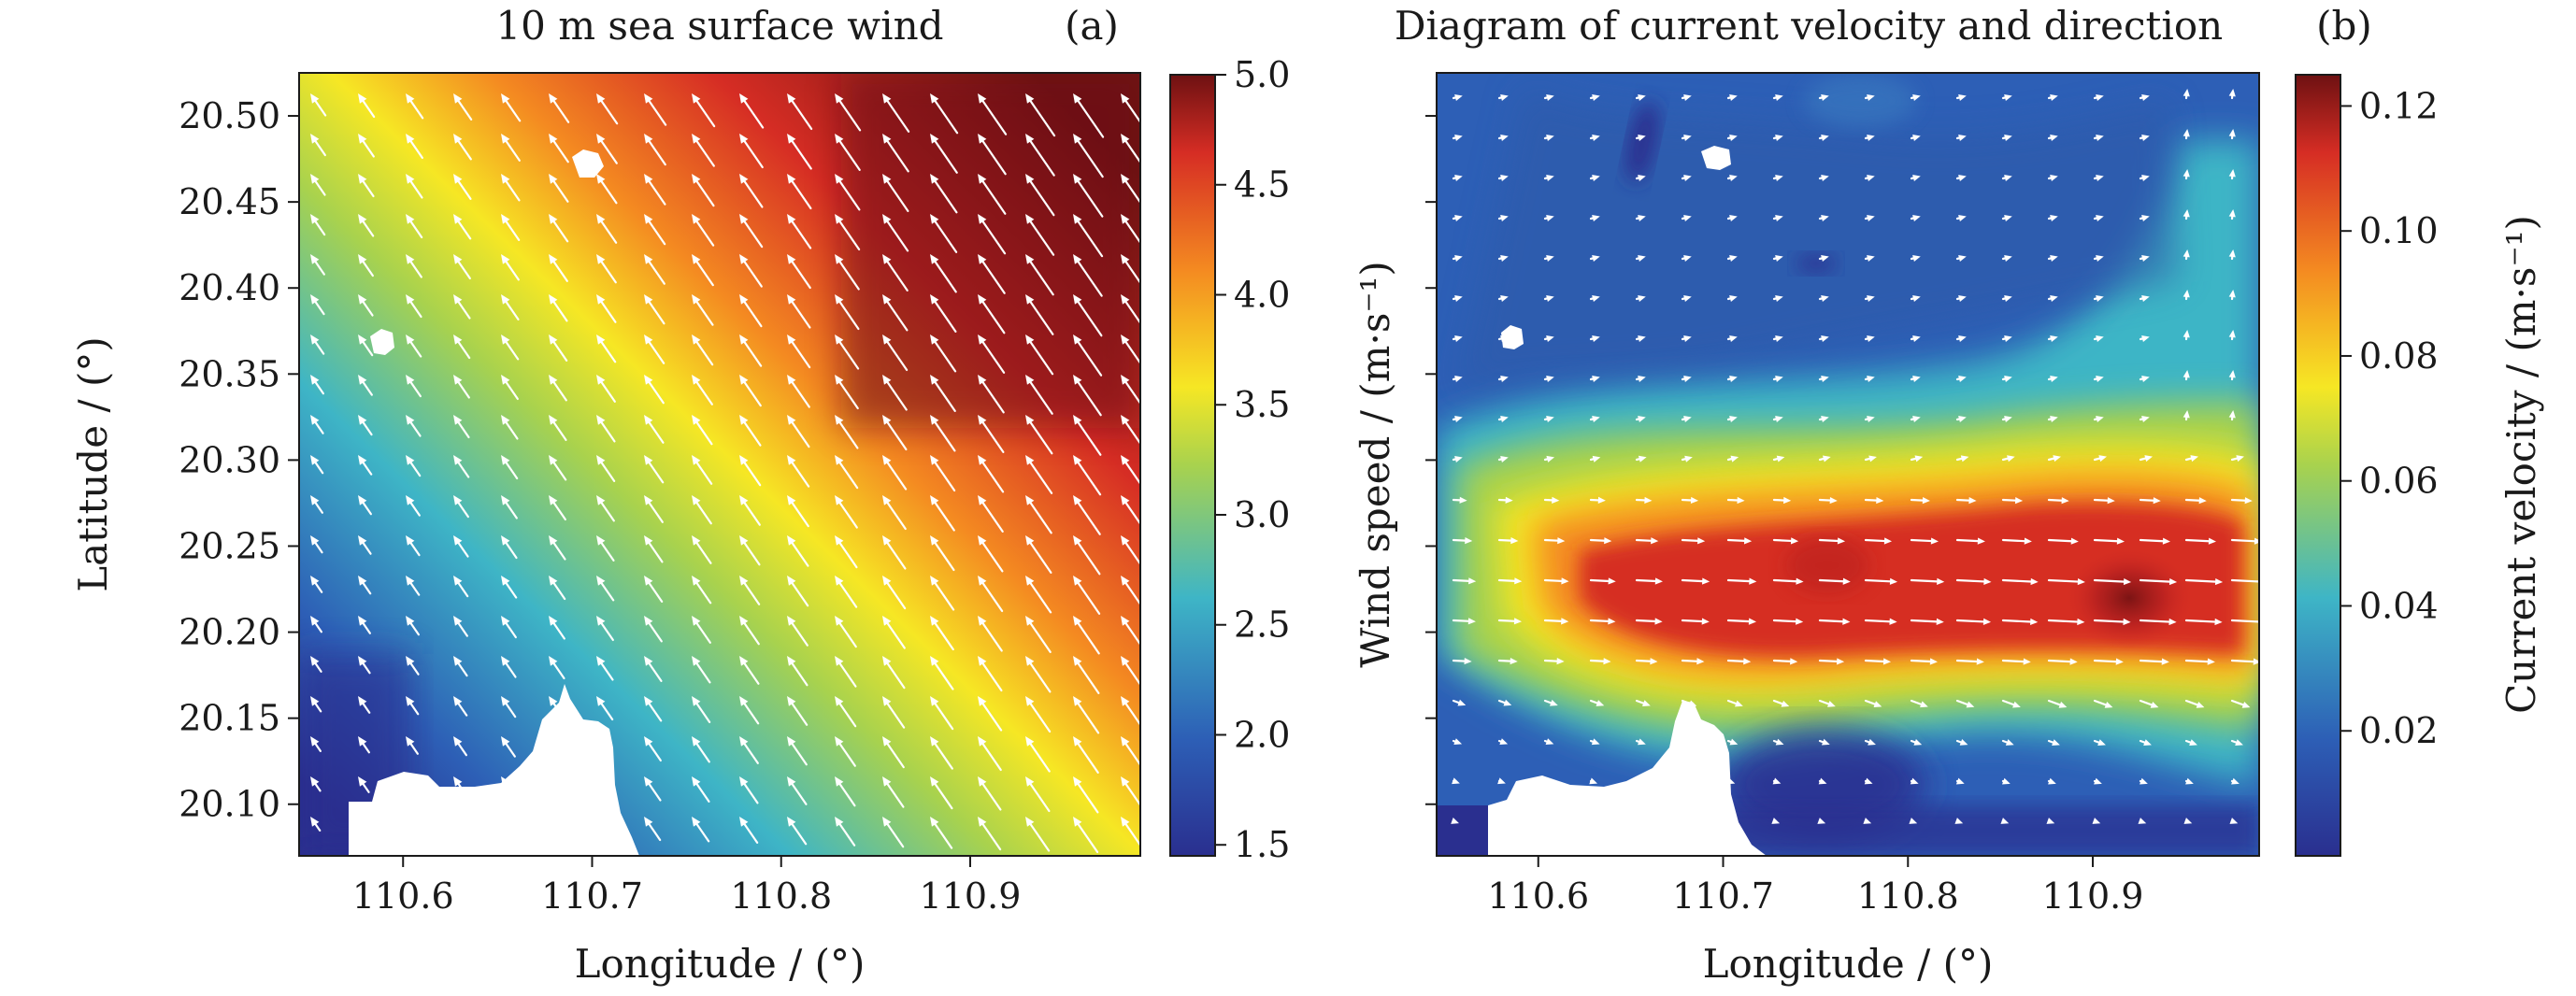 The image size is (2576, 996). I want to click on panel-b-label: (b), so click(2344, 26).